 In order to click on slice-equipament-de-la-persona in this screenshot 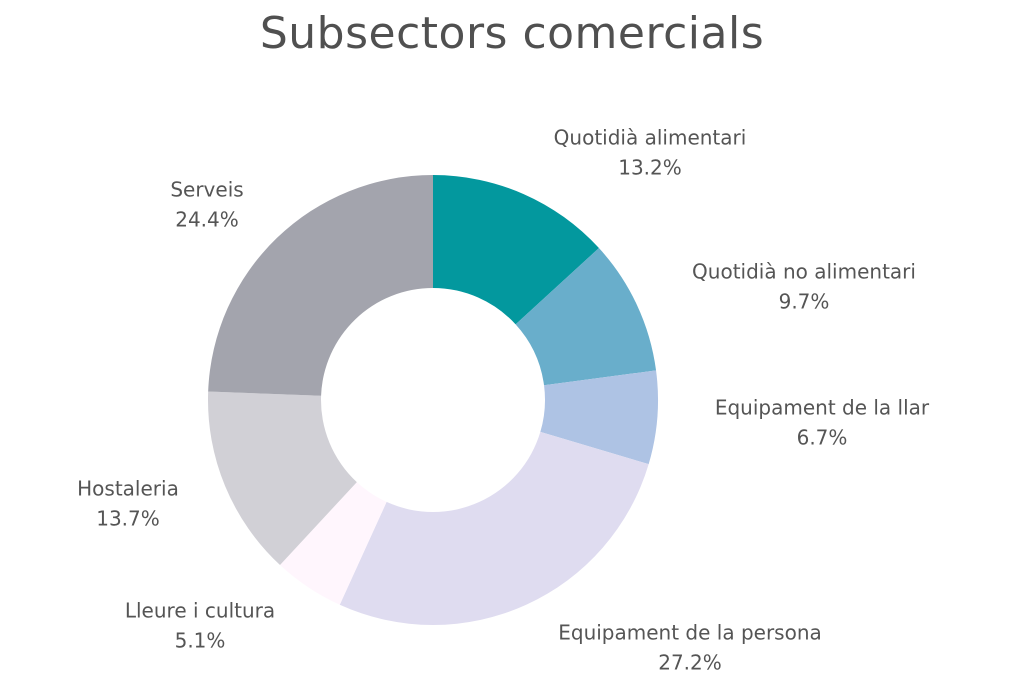, I will do `click(494, 528)`.